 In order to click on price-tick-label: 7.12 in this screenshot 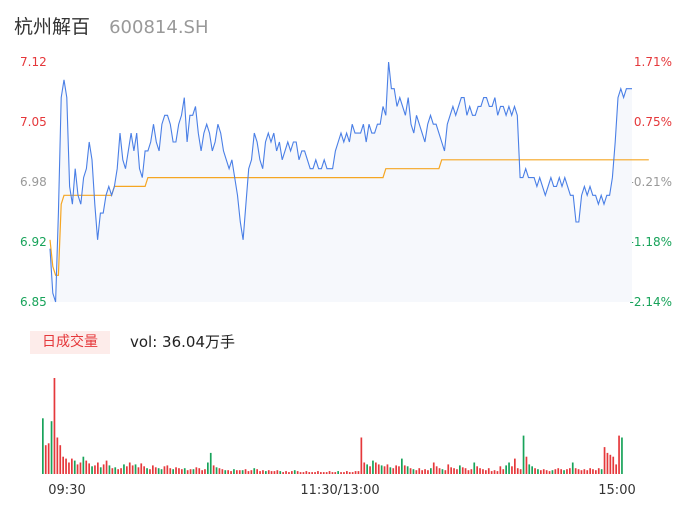, I will do `click(33, 62)`.